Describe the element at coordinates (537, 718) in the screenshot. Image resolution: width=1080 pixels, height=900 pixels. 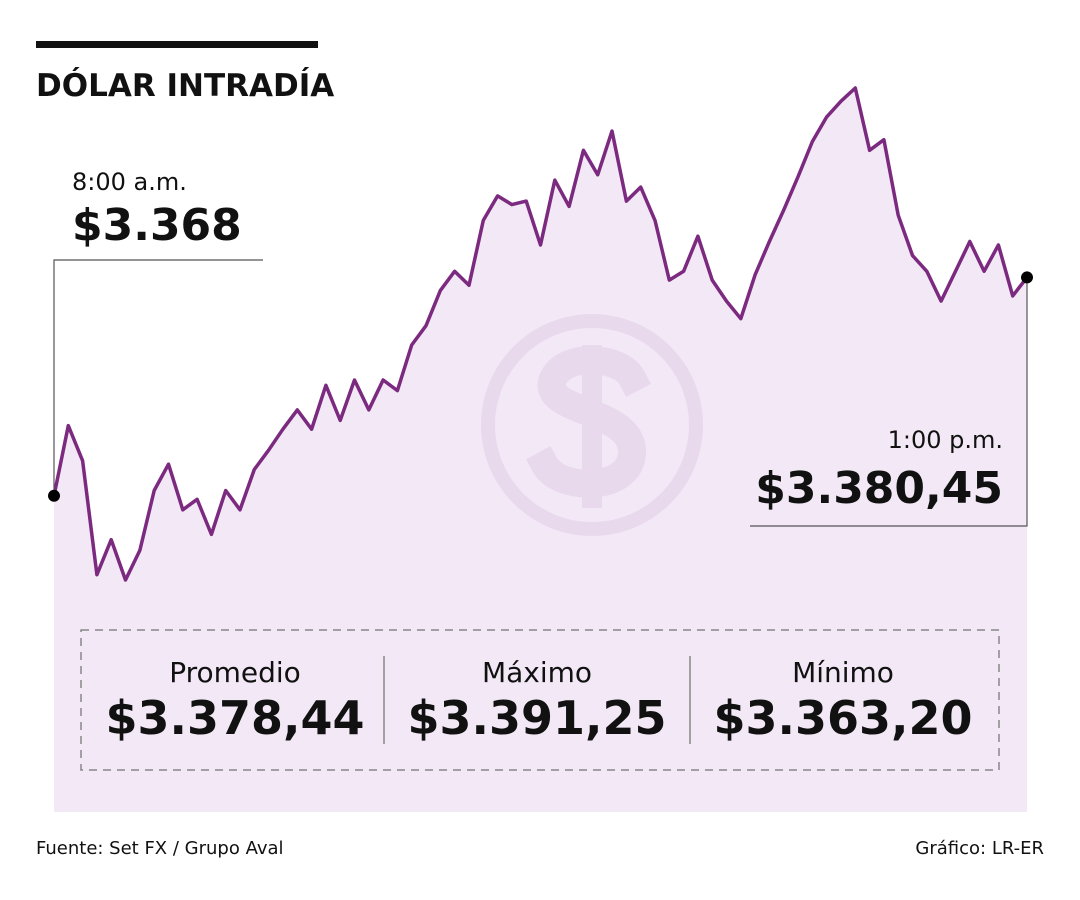
I see `stat-value: $3.391,25` at that location.